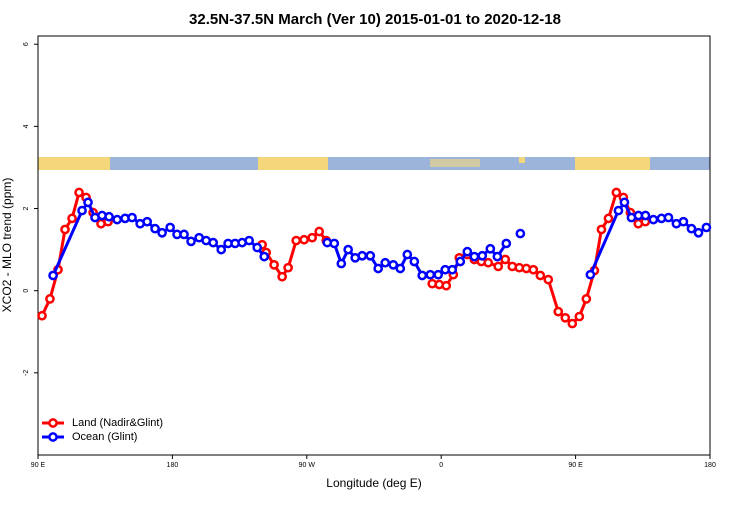 The height and width of the screenshot is (505, 750). I want to click on y-tick-label: 6, so click(26, 44).